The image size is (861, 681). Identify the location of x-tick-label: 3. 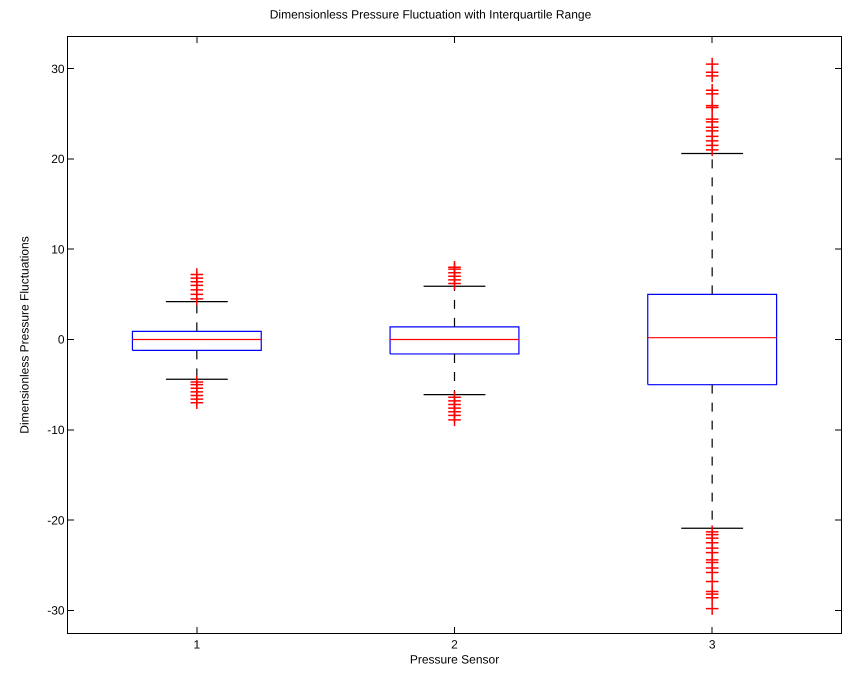
(712, 644).